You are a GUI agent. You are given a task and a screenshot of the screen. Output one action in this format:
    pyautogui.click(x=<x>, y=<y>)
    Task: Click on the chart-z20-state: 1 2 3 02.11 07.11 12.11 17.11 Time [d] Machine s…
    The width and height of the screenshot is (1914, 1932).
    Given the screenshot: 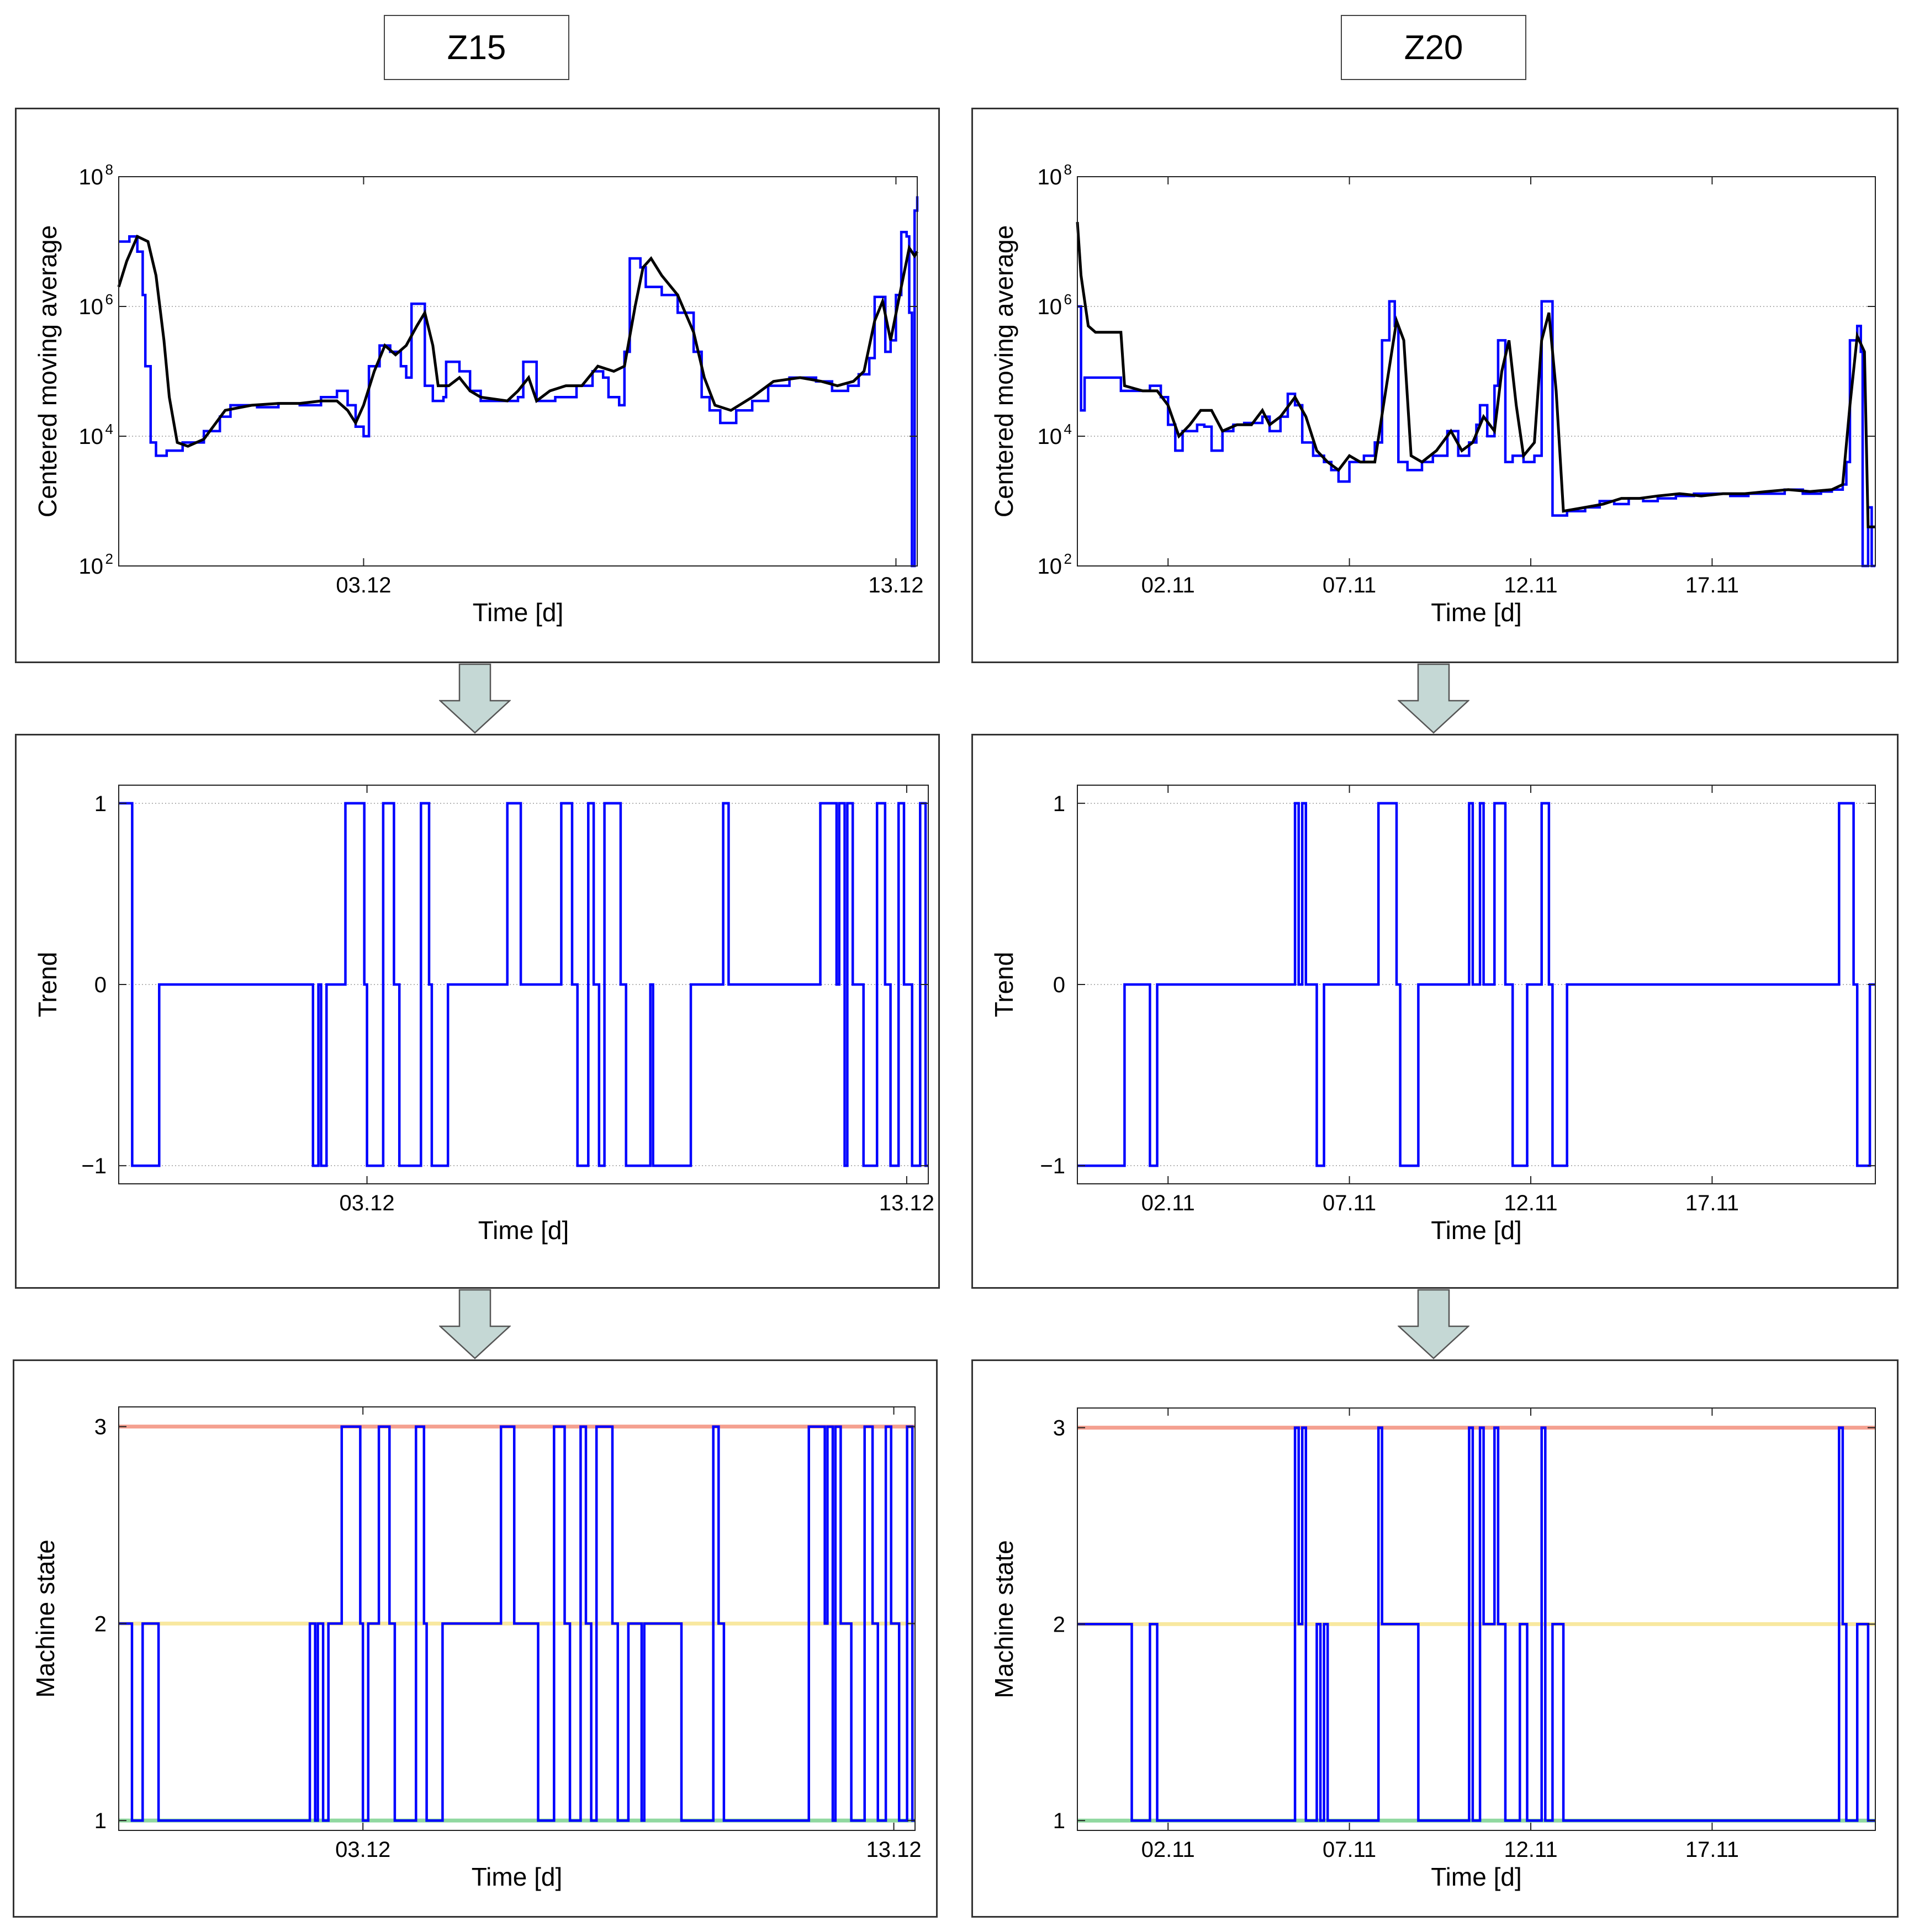 What is the action you would take?
    pyautogui.click(x=1433, y=1649)
    